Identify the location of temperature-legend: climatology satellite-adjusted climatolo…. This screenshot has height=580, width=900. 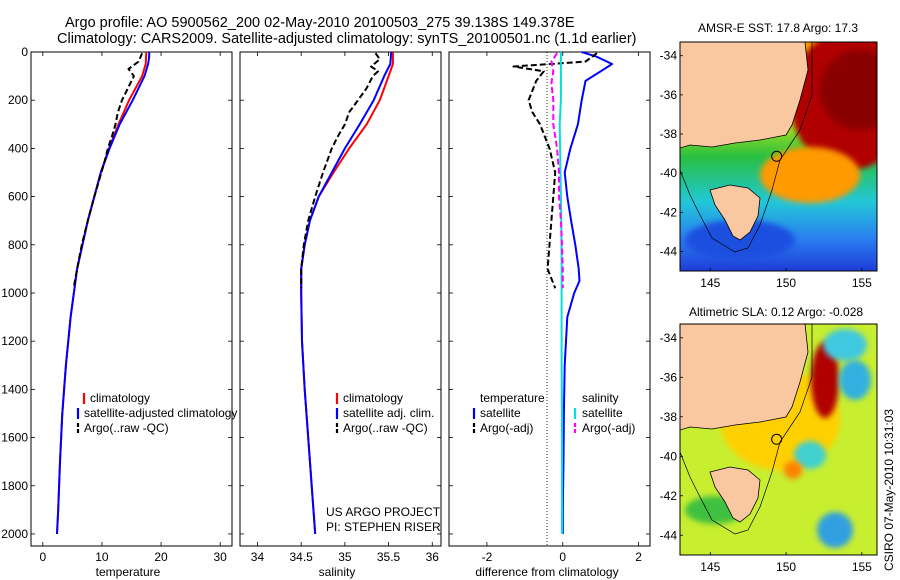
(156, 413).